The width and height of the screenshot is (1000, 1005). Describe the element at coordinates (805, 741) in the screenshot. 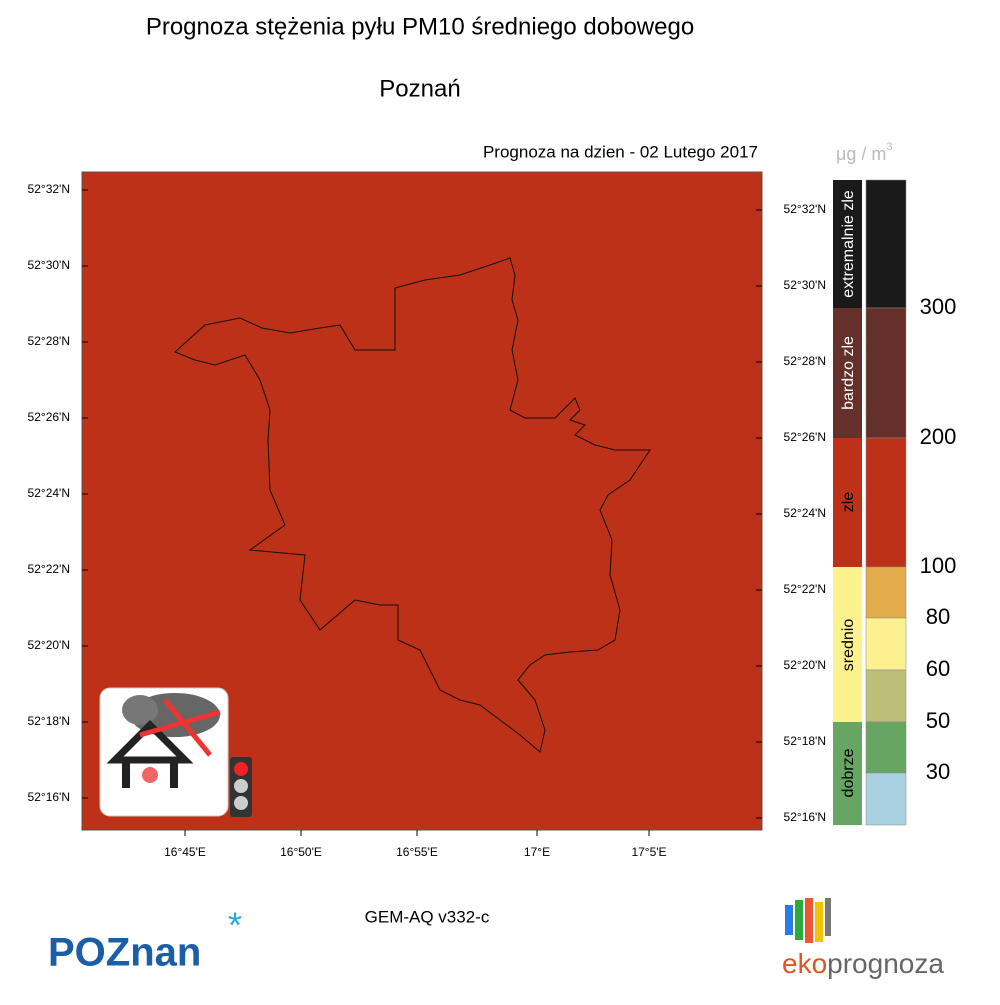

I see `lat-label-right: 52°18'N` at that location.